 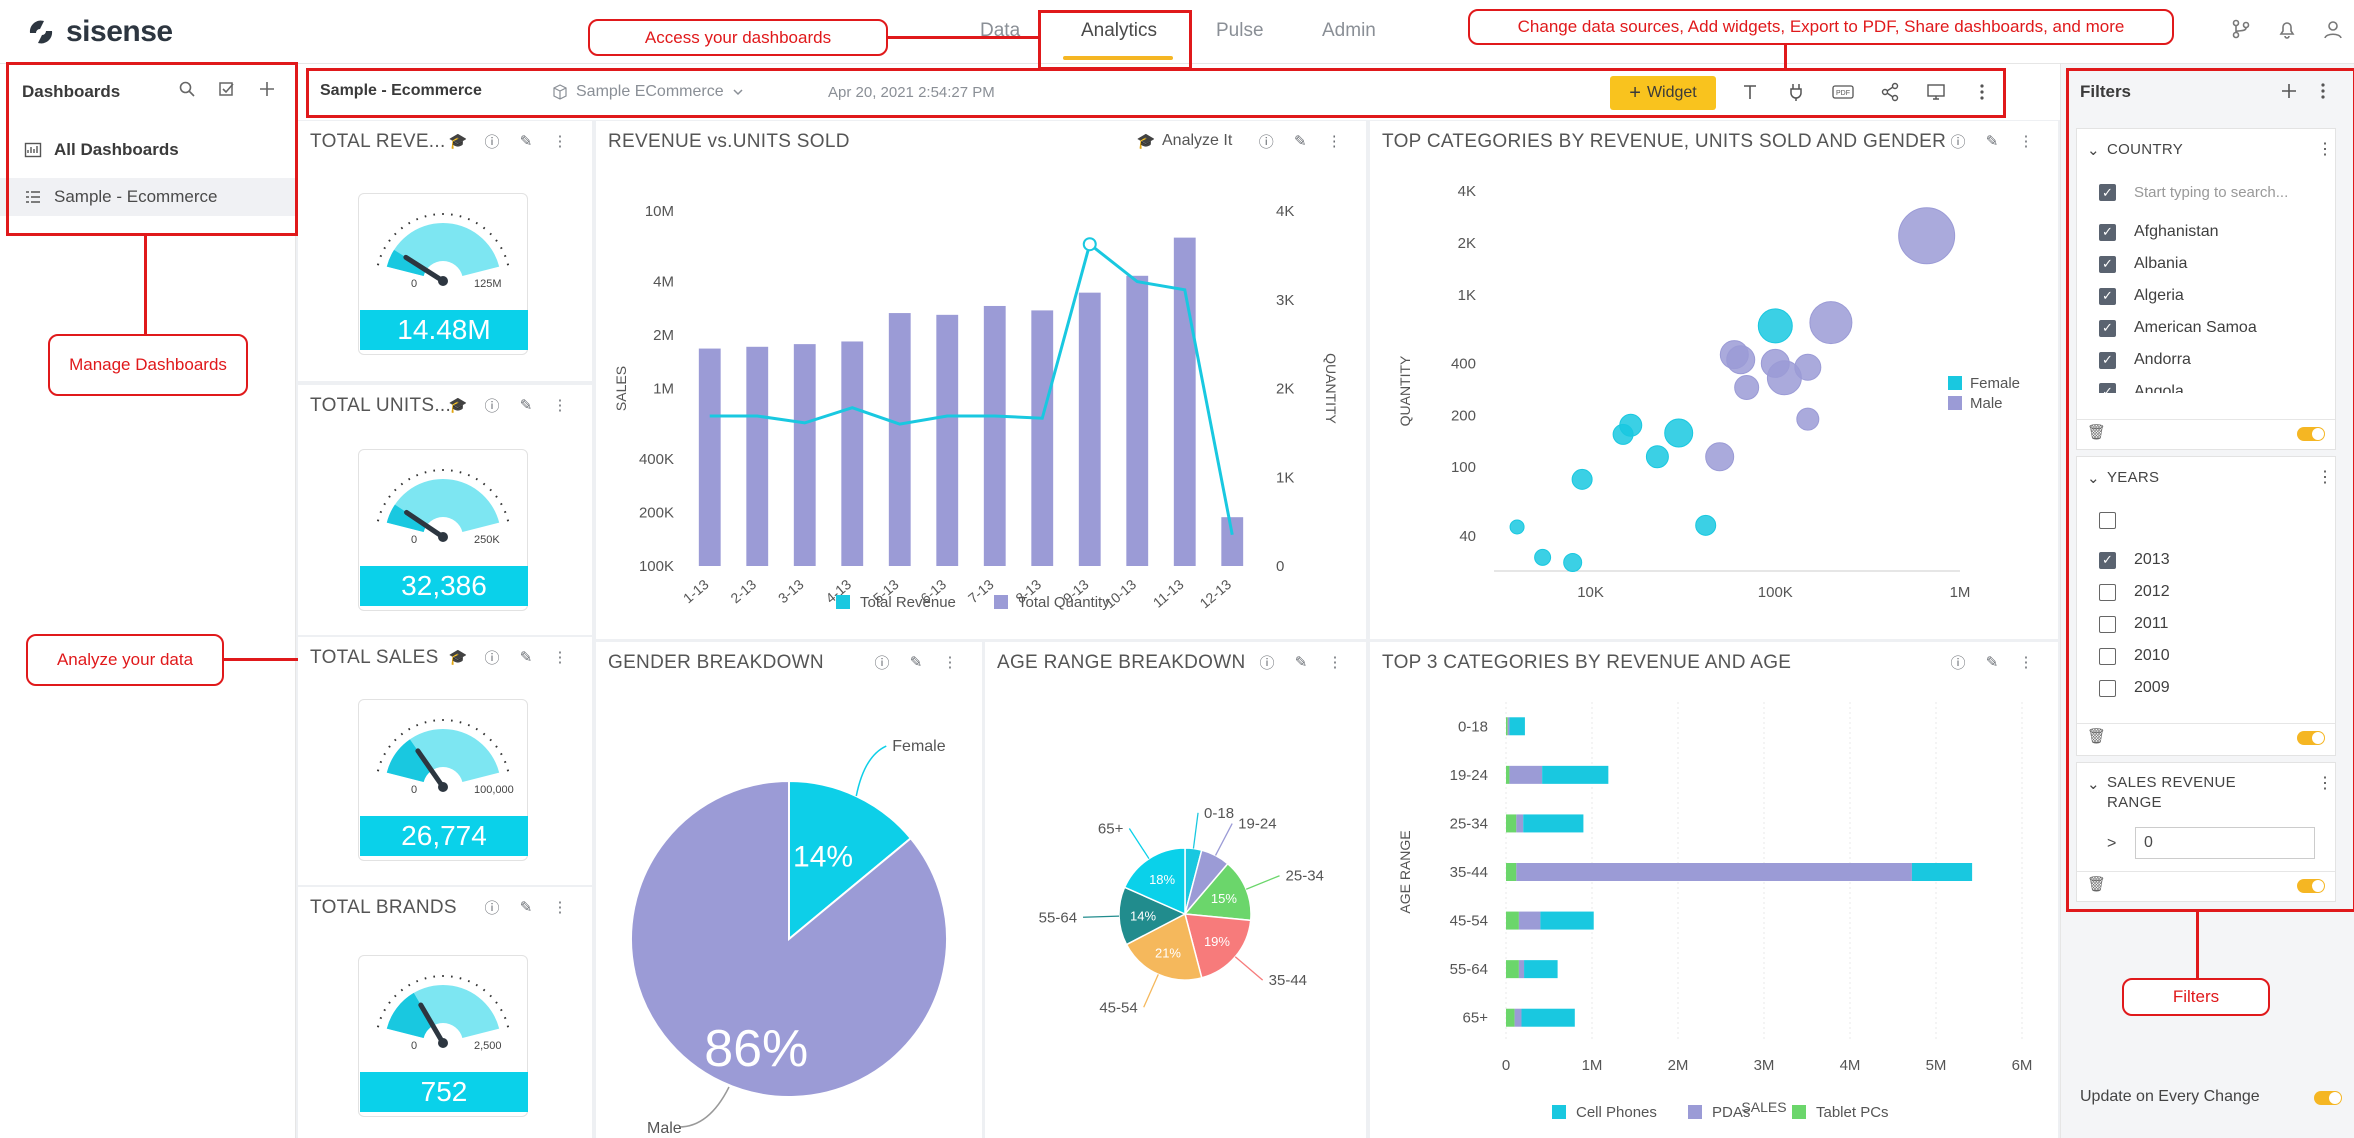 What do you see at coordinates (789, 890) in the screenshot?
I see `widget-gender-breakdown: GENDER BREAKDOWN ⓘ ✎ ⋮ 14% Female 86% Male` at bounding box center [789, 890].